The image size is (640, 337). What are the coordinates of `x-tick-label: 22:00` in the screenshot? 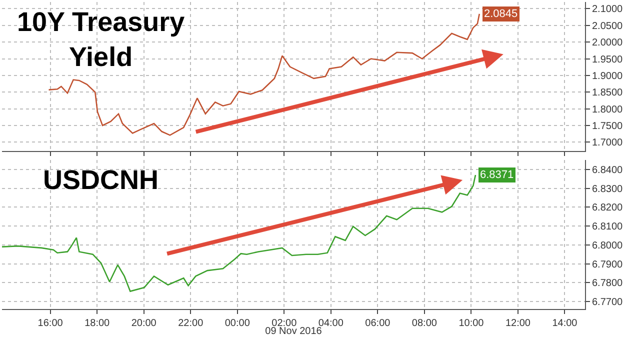 It's located at (191, 323).